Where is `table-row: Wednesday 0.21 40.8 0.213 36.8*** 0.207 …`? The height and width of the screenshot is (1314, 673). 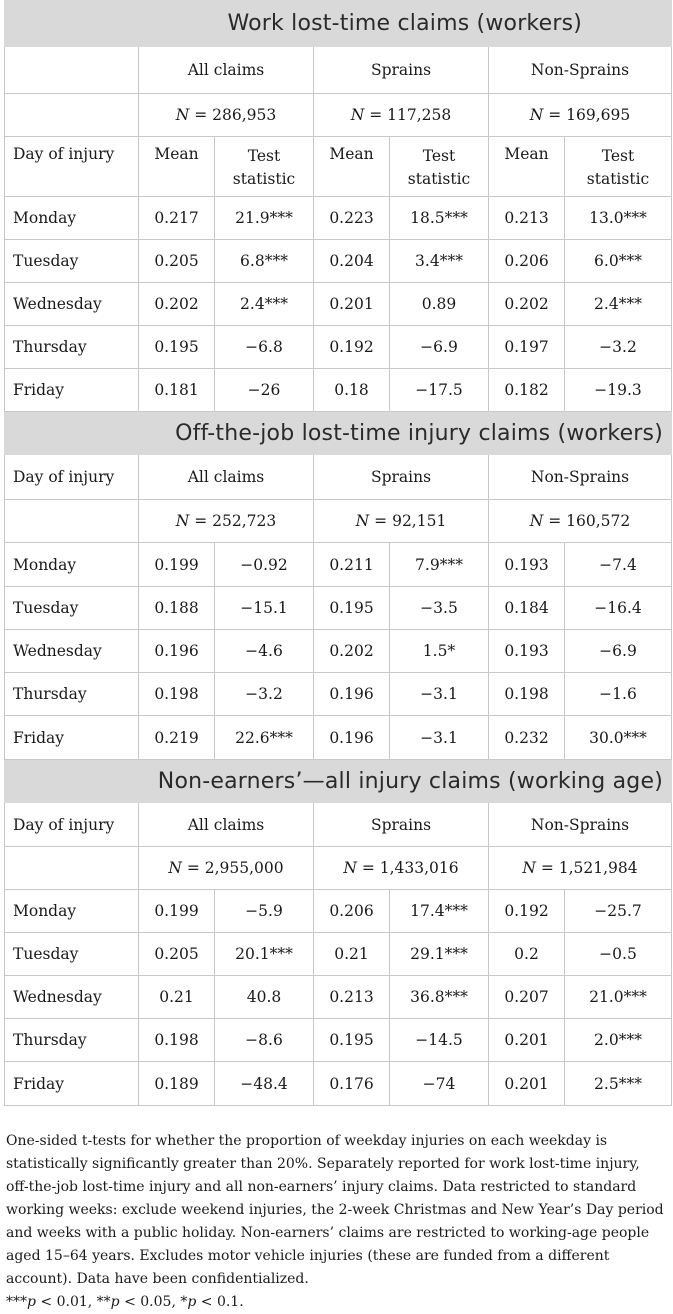 table-row: Wednesday 0.21 40.8 0.213 36.8*** 0.207 … is located at coordinates (338, 997).